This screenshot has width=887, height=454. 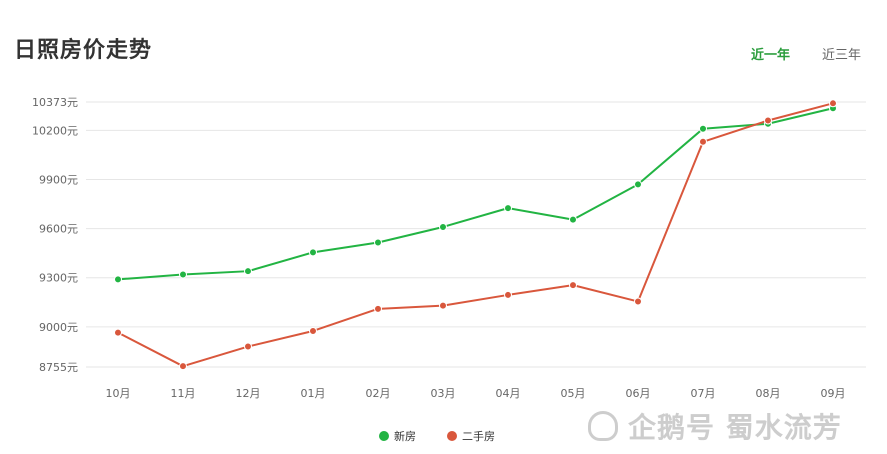 I want to click on legend-label: 新房, so click(x=405, y=436).